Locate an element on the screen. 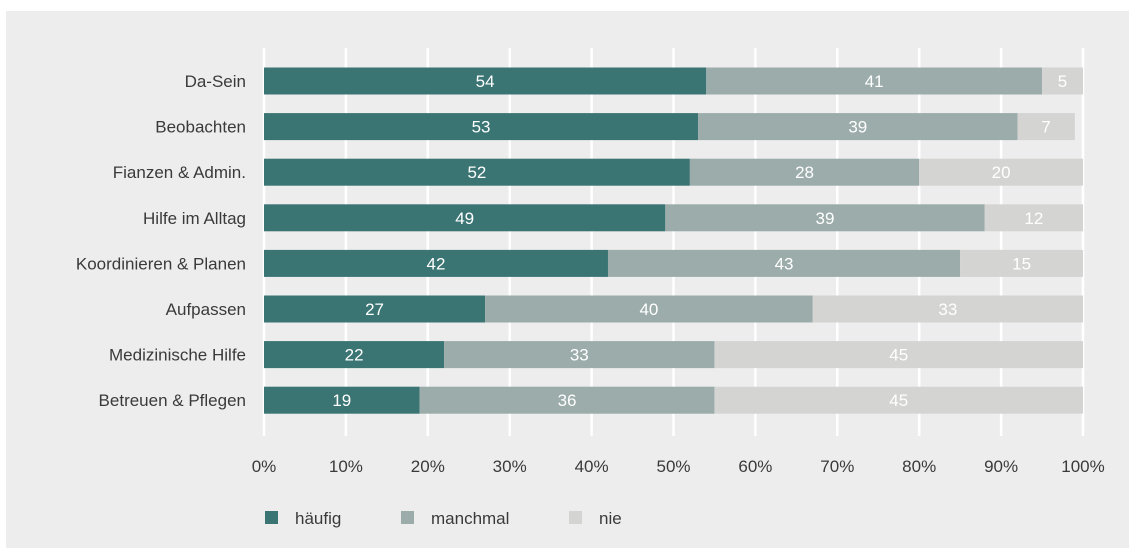 This screenshot has height=558, width=1129. bar-value-label: 42 is located at coordinates (436, 263).